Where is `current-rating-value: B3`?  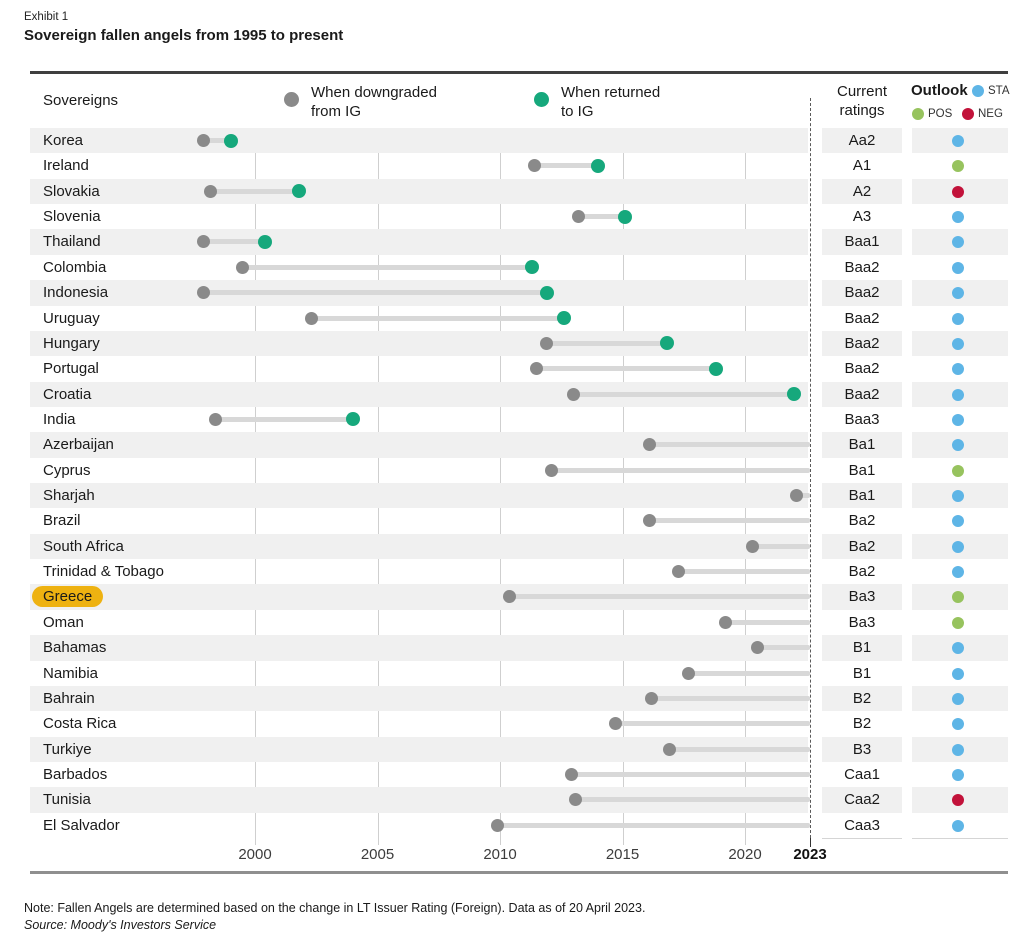
current-rating-value: B3 is located at coordinates (862, 749).